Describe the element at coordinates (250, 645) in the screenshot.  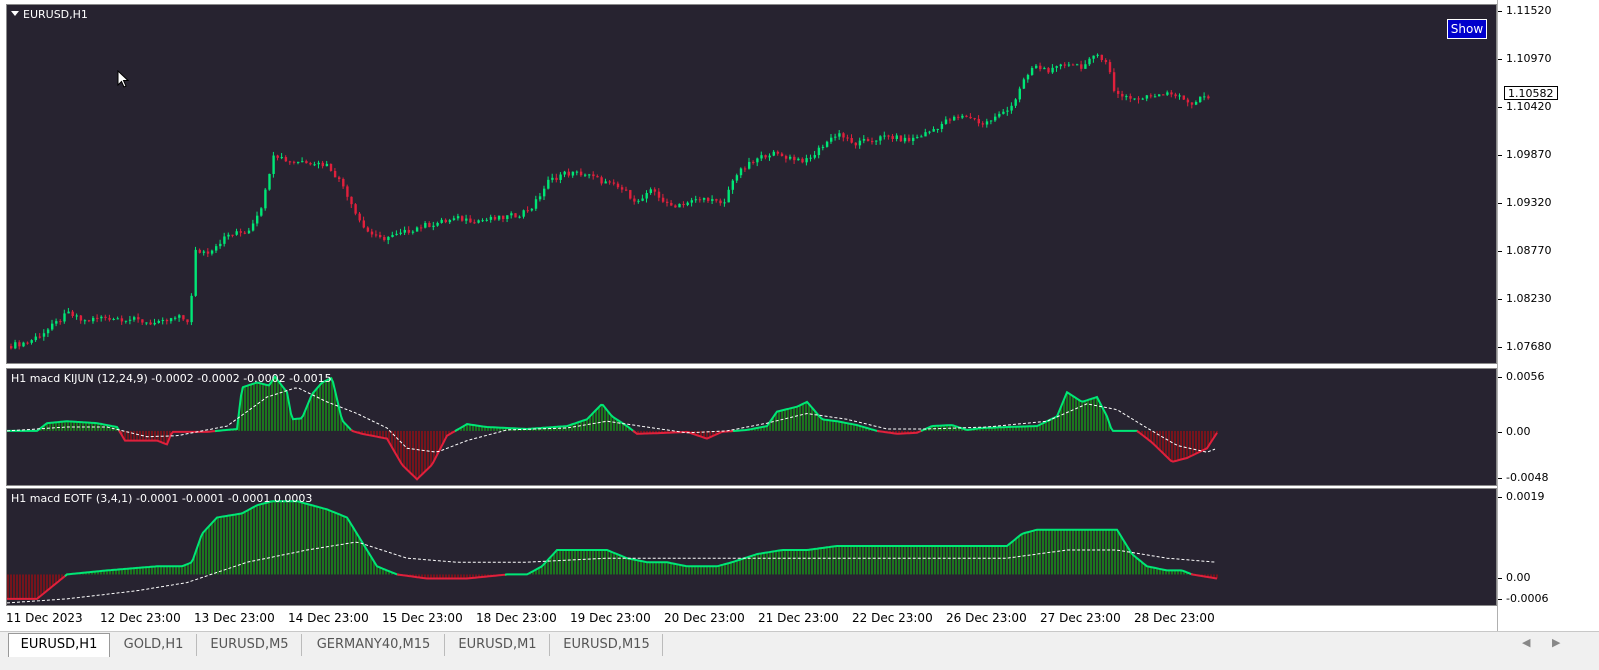
I see `tab-eurusd-m5: EURUSD,M5` at that location.